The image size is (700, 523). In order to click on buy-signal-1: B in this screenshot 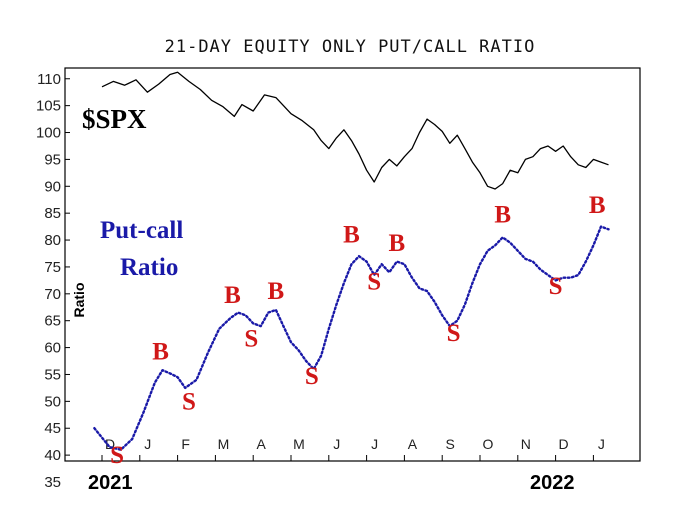, I will do `click(160, 351)`.